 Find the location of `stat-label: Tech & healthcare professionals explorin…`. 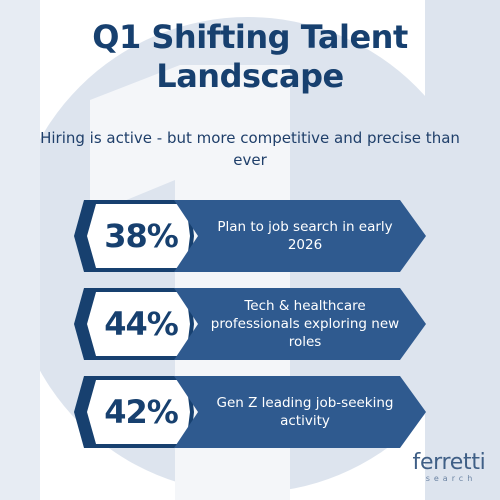

stat-label: Tech & healthcare professionals explorin… is located at coordinates (305, 324).